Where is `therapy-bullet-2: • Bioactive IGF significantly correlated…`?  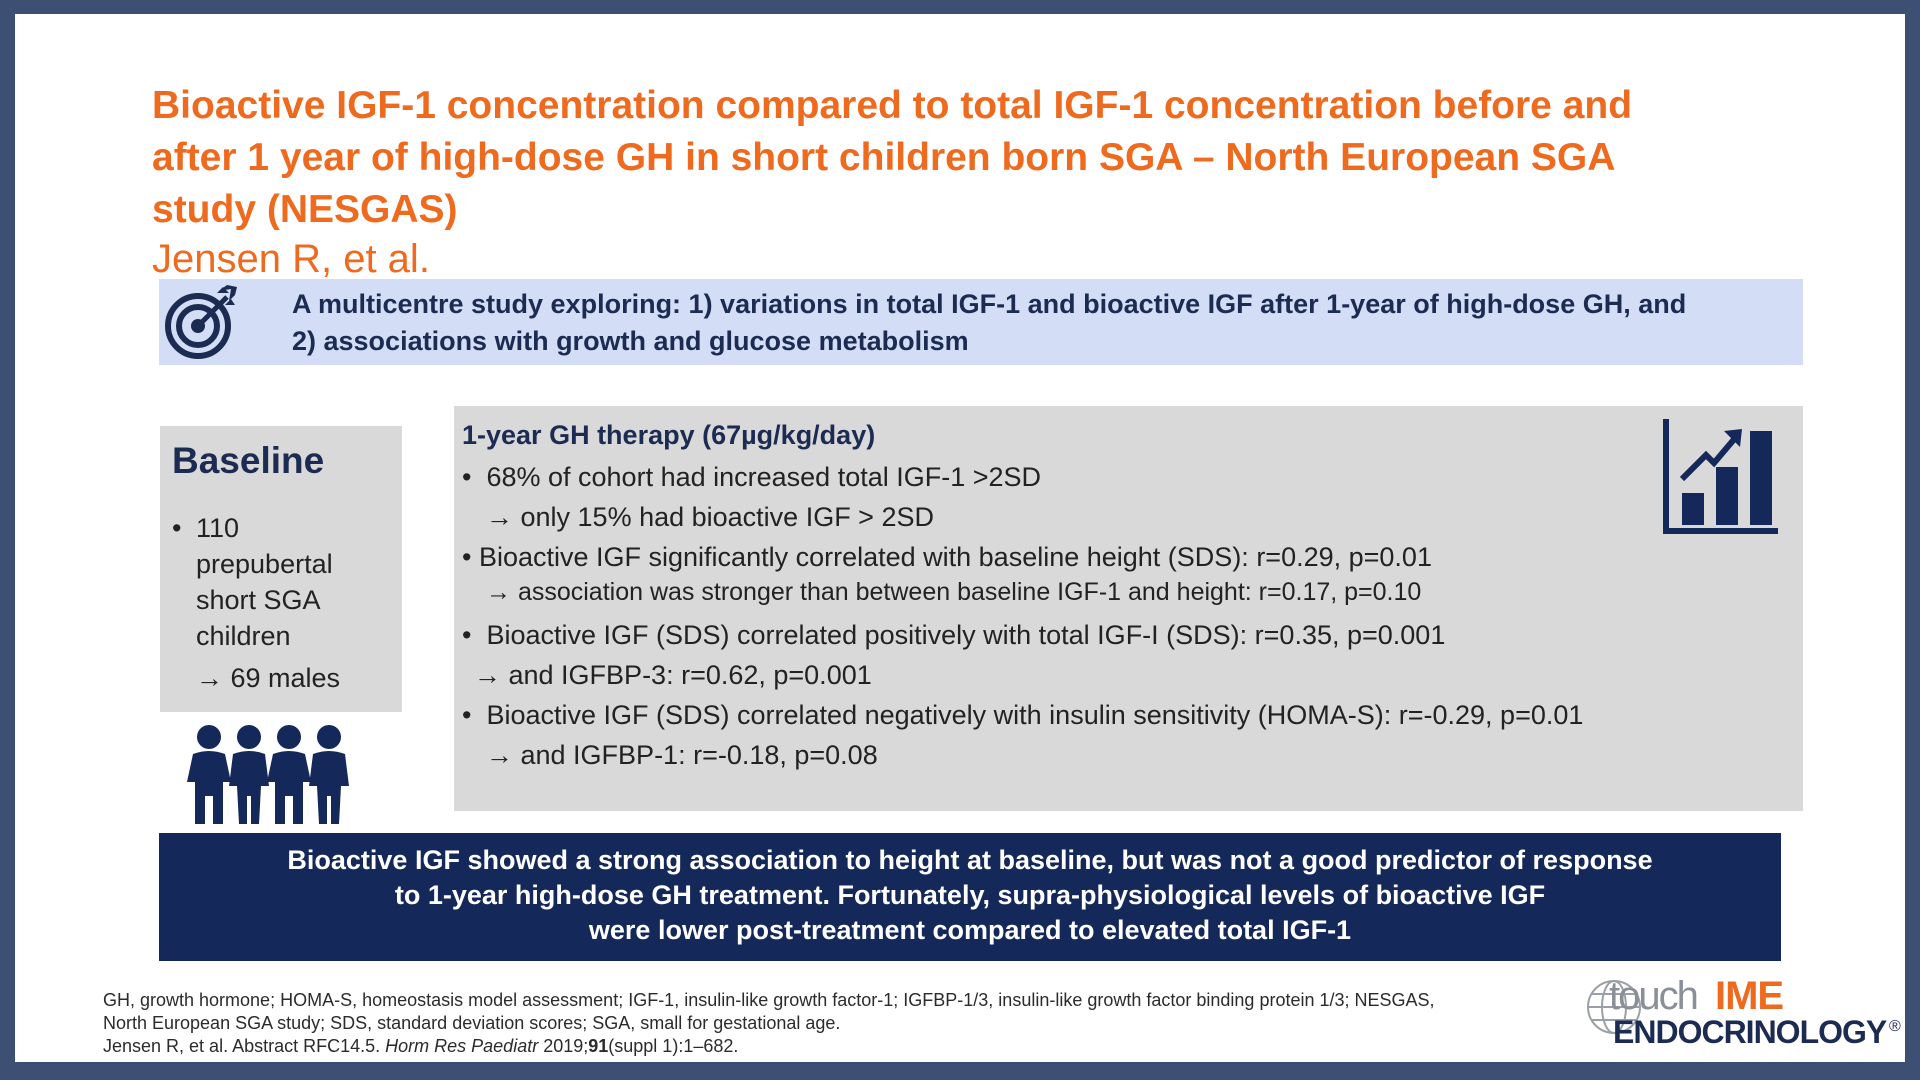 therapy-bullet-2: • Bioactive IGF significantly correlated… is located at coordinates (947, 557).